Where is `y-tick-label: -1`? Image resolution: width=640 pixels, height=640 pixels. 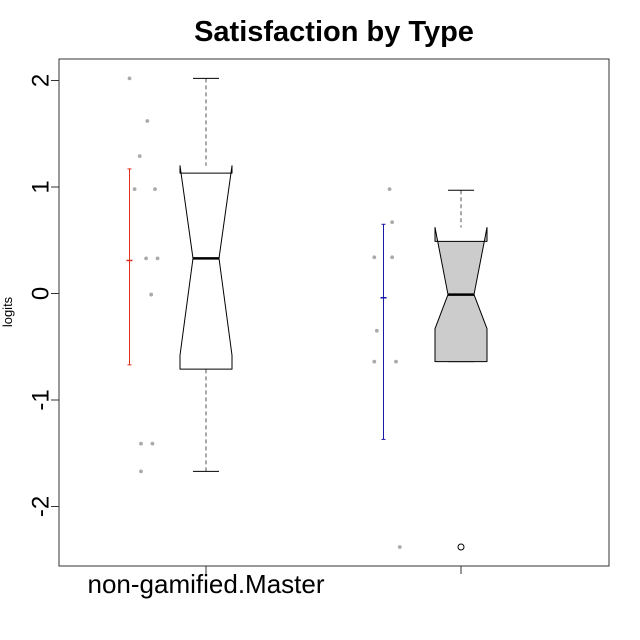 y-tick-label: -1 is located at coordinates (40, 399).